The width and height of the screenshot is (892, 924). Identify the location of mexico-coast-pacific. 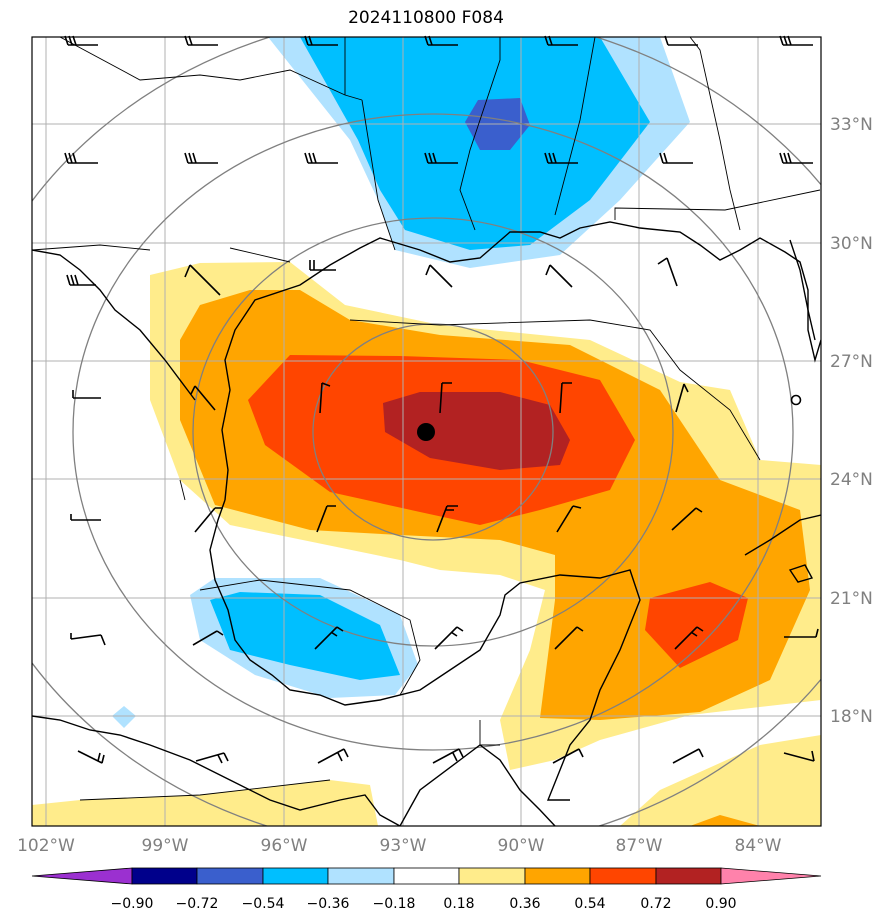
(216, 770).